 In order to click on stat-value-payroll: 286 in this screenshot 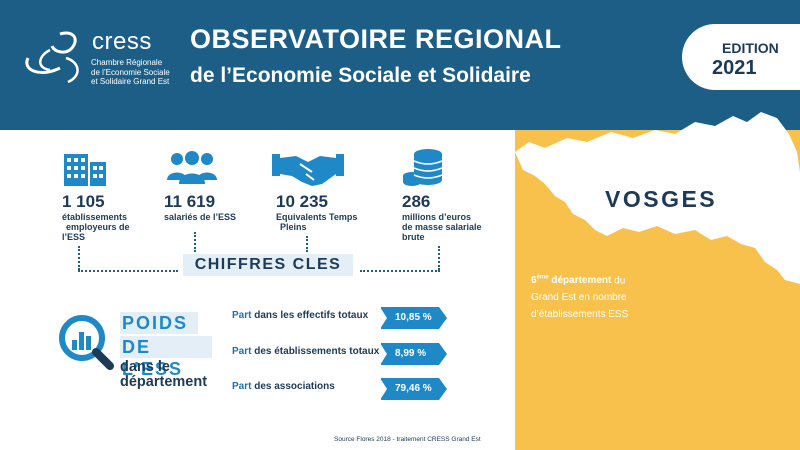, I will do `click(416, 201)`.